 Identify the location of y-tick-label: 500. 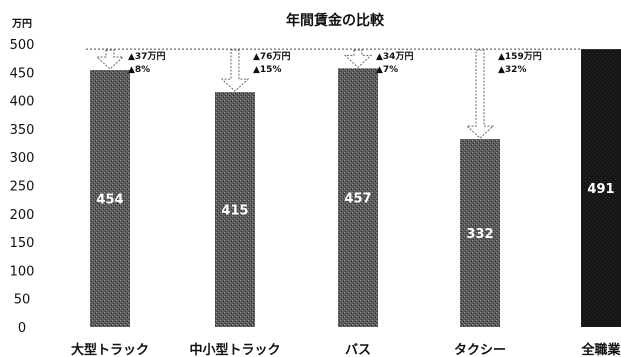
(22, 45).